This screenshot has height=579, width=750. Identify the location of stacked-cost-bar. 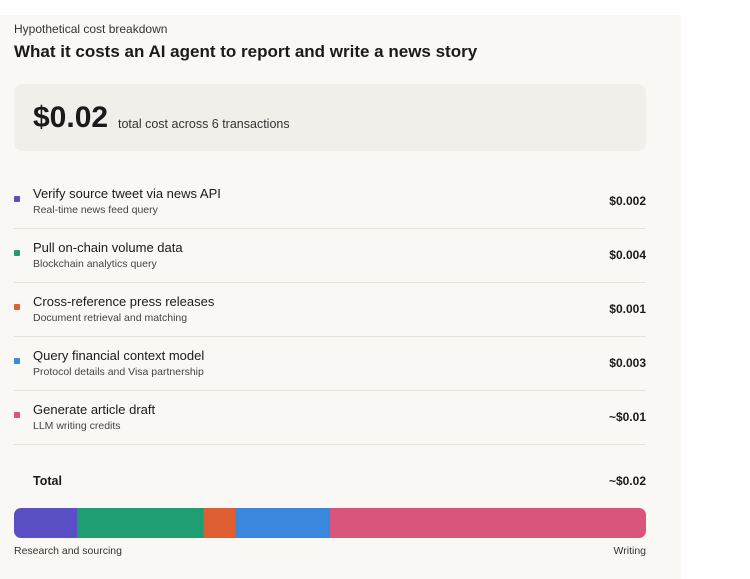
(330, 523).